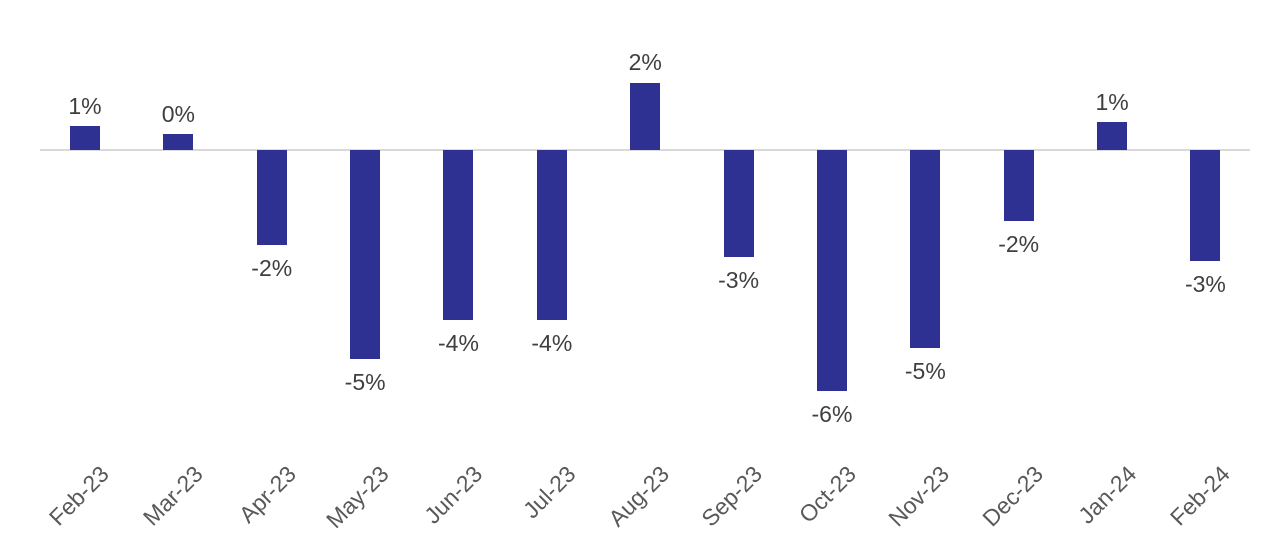 The width and height of the screenshot is (1280, 555). What do you see at coordinates (552, 342) in the screenshot?
I see `data-label-jul-23: -4%` at bounding box center [552, 342].